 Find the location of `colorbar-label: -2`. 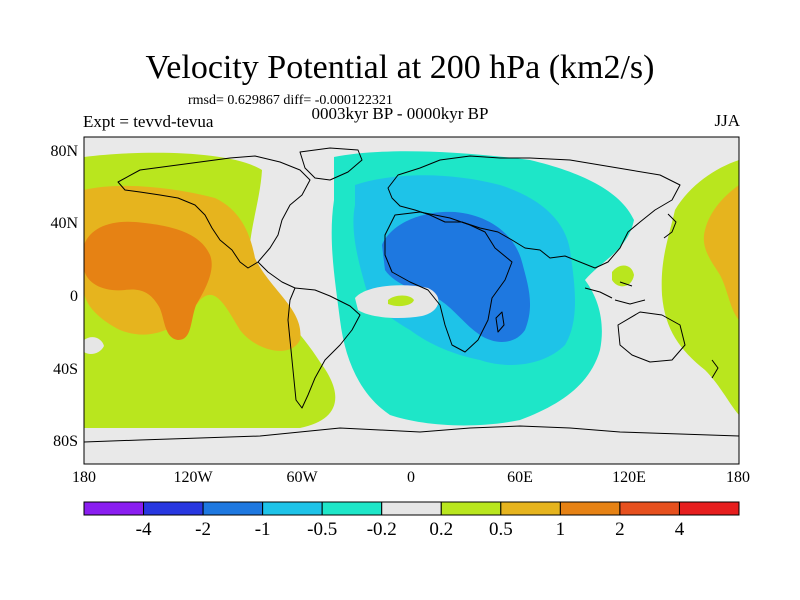

colorbar-label: -2 is located at coordinates (203, 529).